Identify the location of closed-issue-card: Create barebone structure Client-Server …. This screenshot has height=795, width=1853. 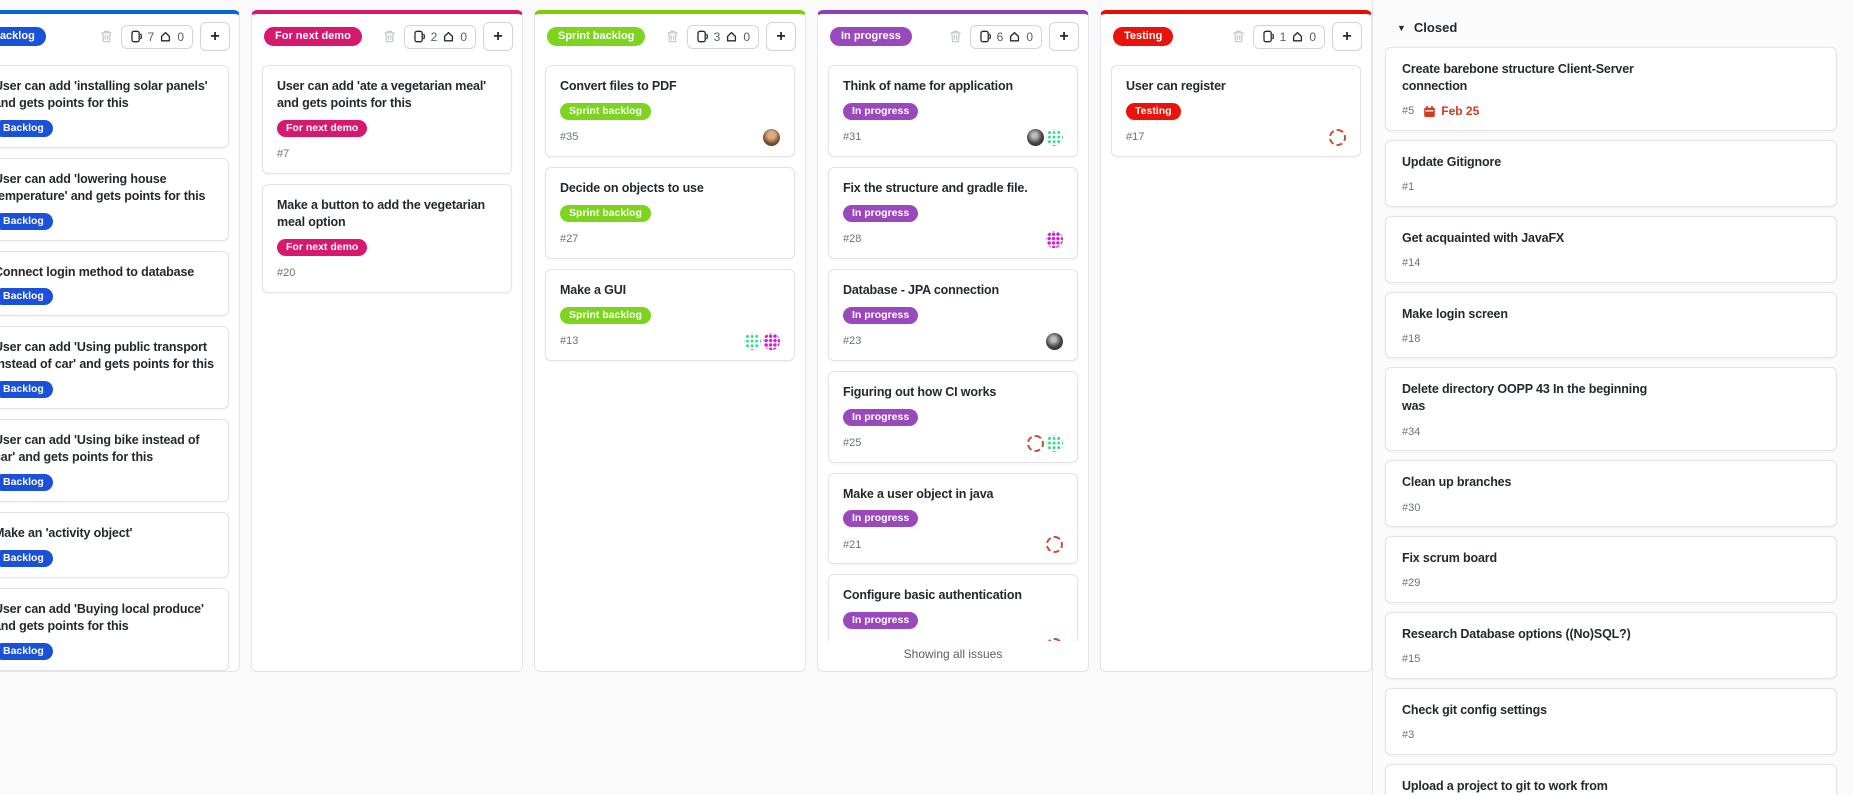
(1611, 89).